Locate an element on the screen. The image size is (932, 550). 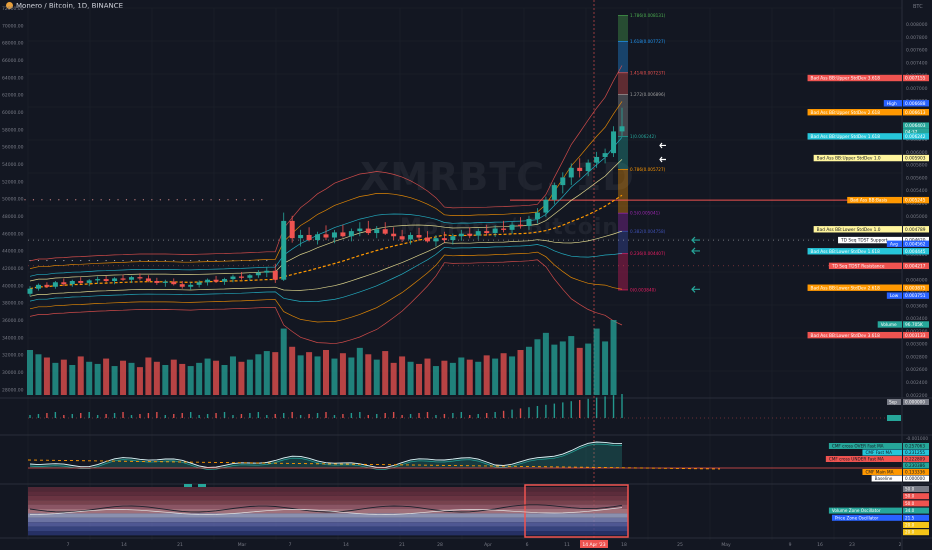
price-label-text: Bad Ass BB:Upper StdDev 3.618 is located at coordinates (846, 79).